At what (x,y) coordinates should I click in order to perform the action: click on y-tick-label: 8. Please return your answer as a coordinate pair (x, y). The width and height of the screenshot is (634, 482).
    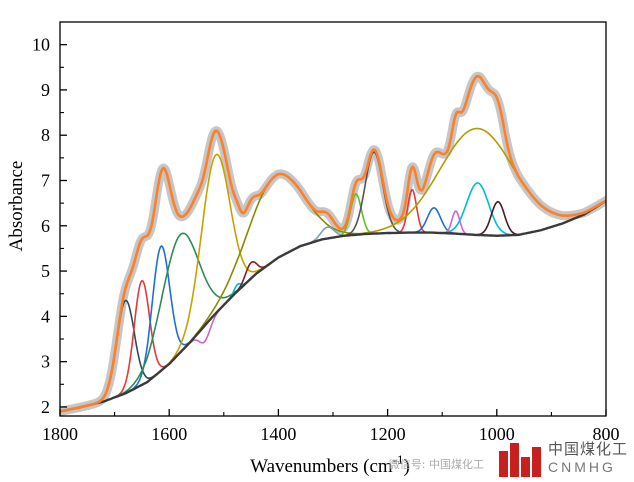
    Looking at the image, I should click on (45, 135).